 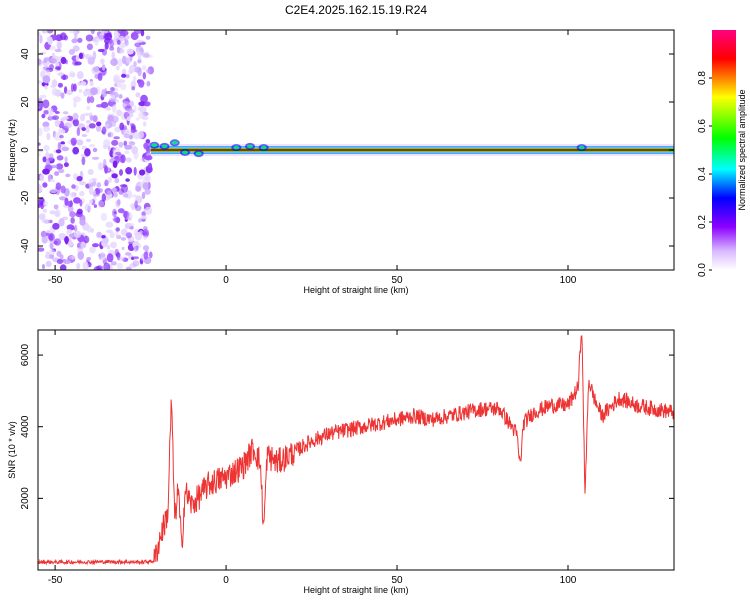 I want to click on colorbar-tick-label: 0.0, so click(x=702, y=270).